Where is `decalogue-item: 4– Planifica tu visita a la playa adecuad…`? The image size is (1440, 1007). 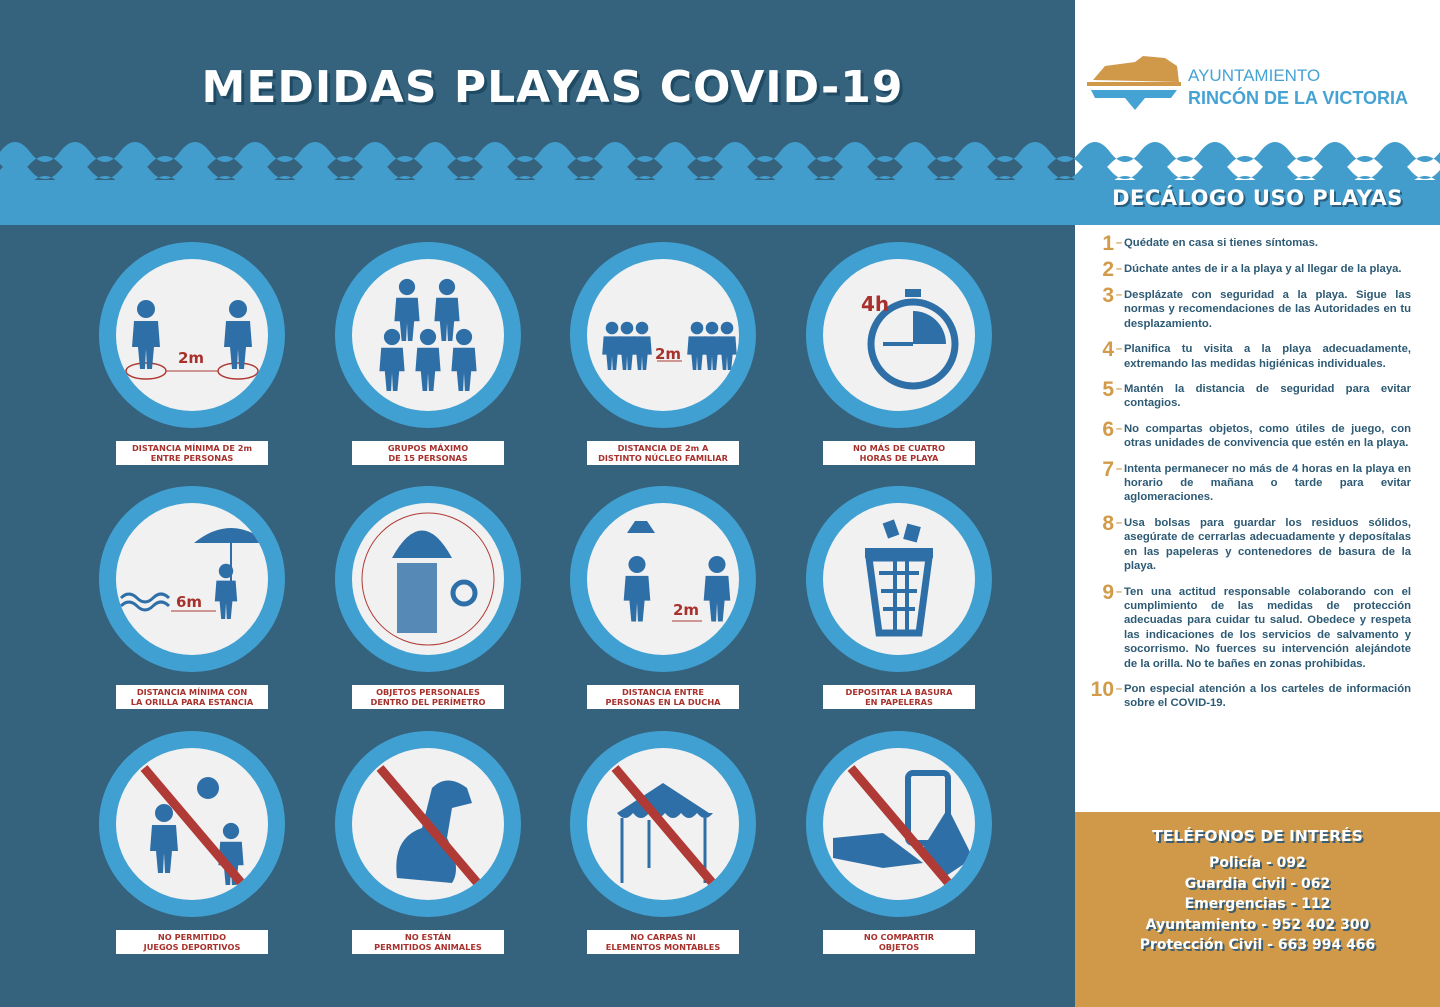
decalogue-item: 4– Planifica tu visita a la playa adecuad… is located at coordinates (1250, 354).